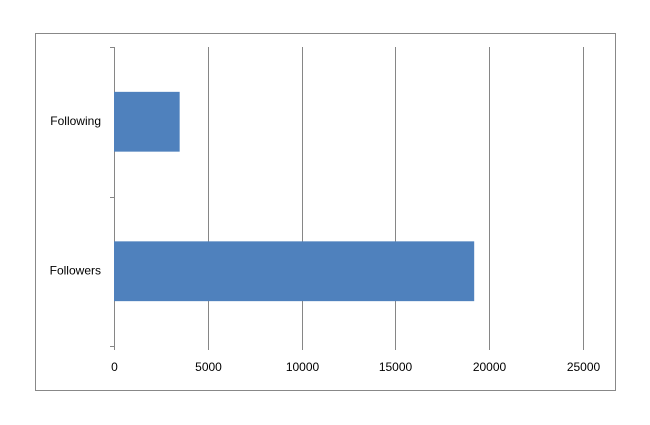  I want to click on x-tick-label: 10000, so click(303, 367).